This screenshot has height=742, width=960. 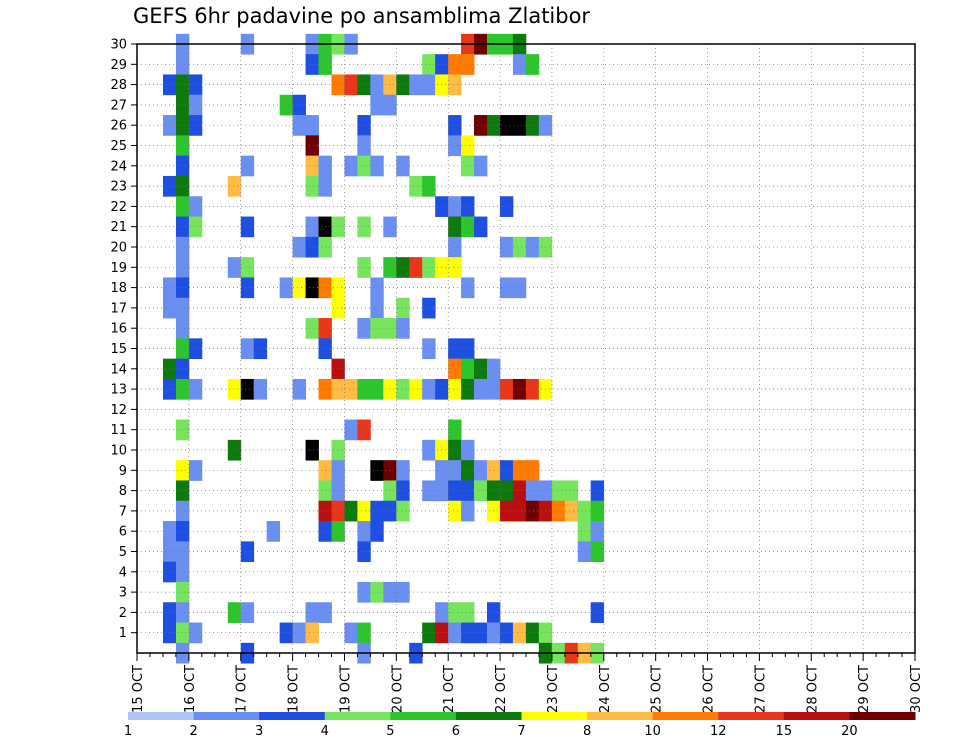 I want to click on x-tick-label: 30 OCT, so click(x=916, y=689).